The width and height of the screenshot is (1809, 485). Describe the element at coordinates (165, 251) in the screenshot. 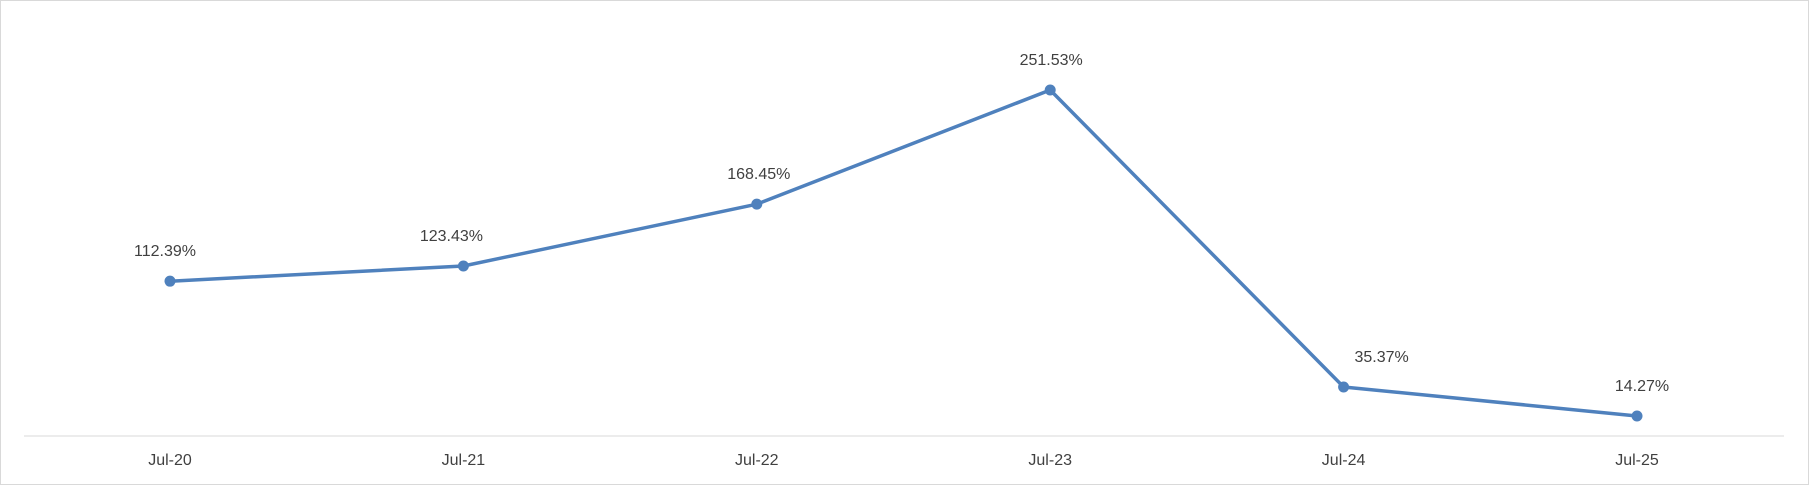

I see `data-label: 112.39%` at that location.